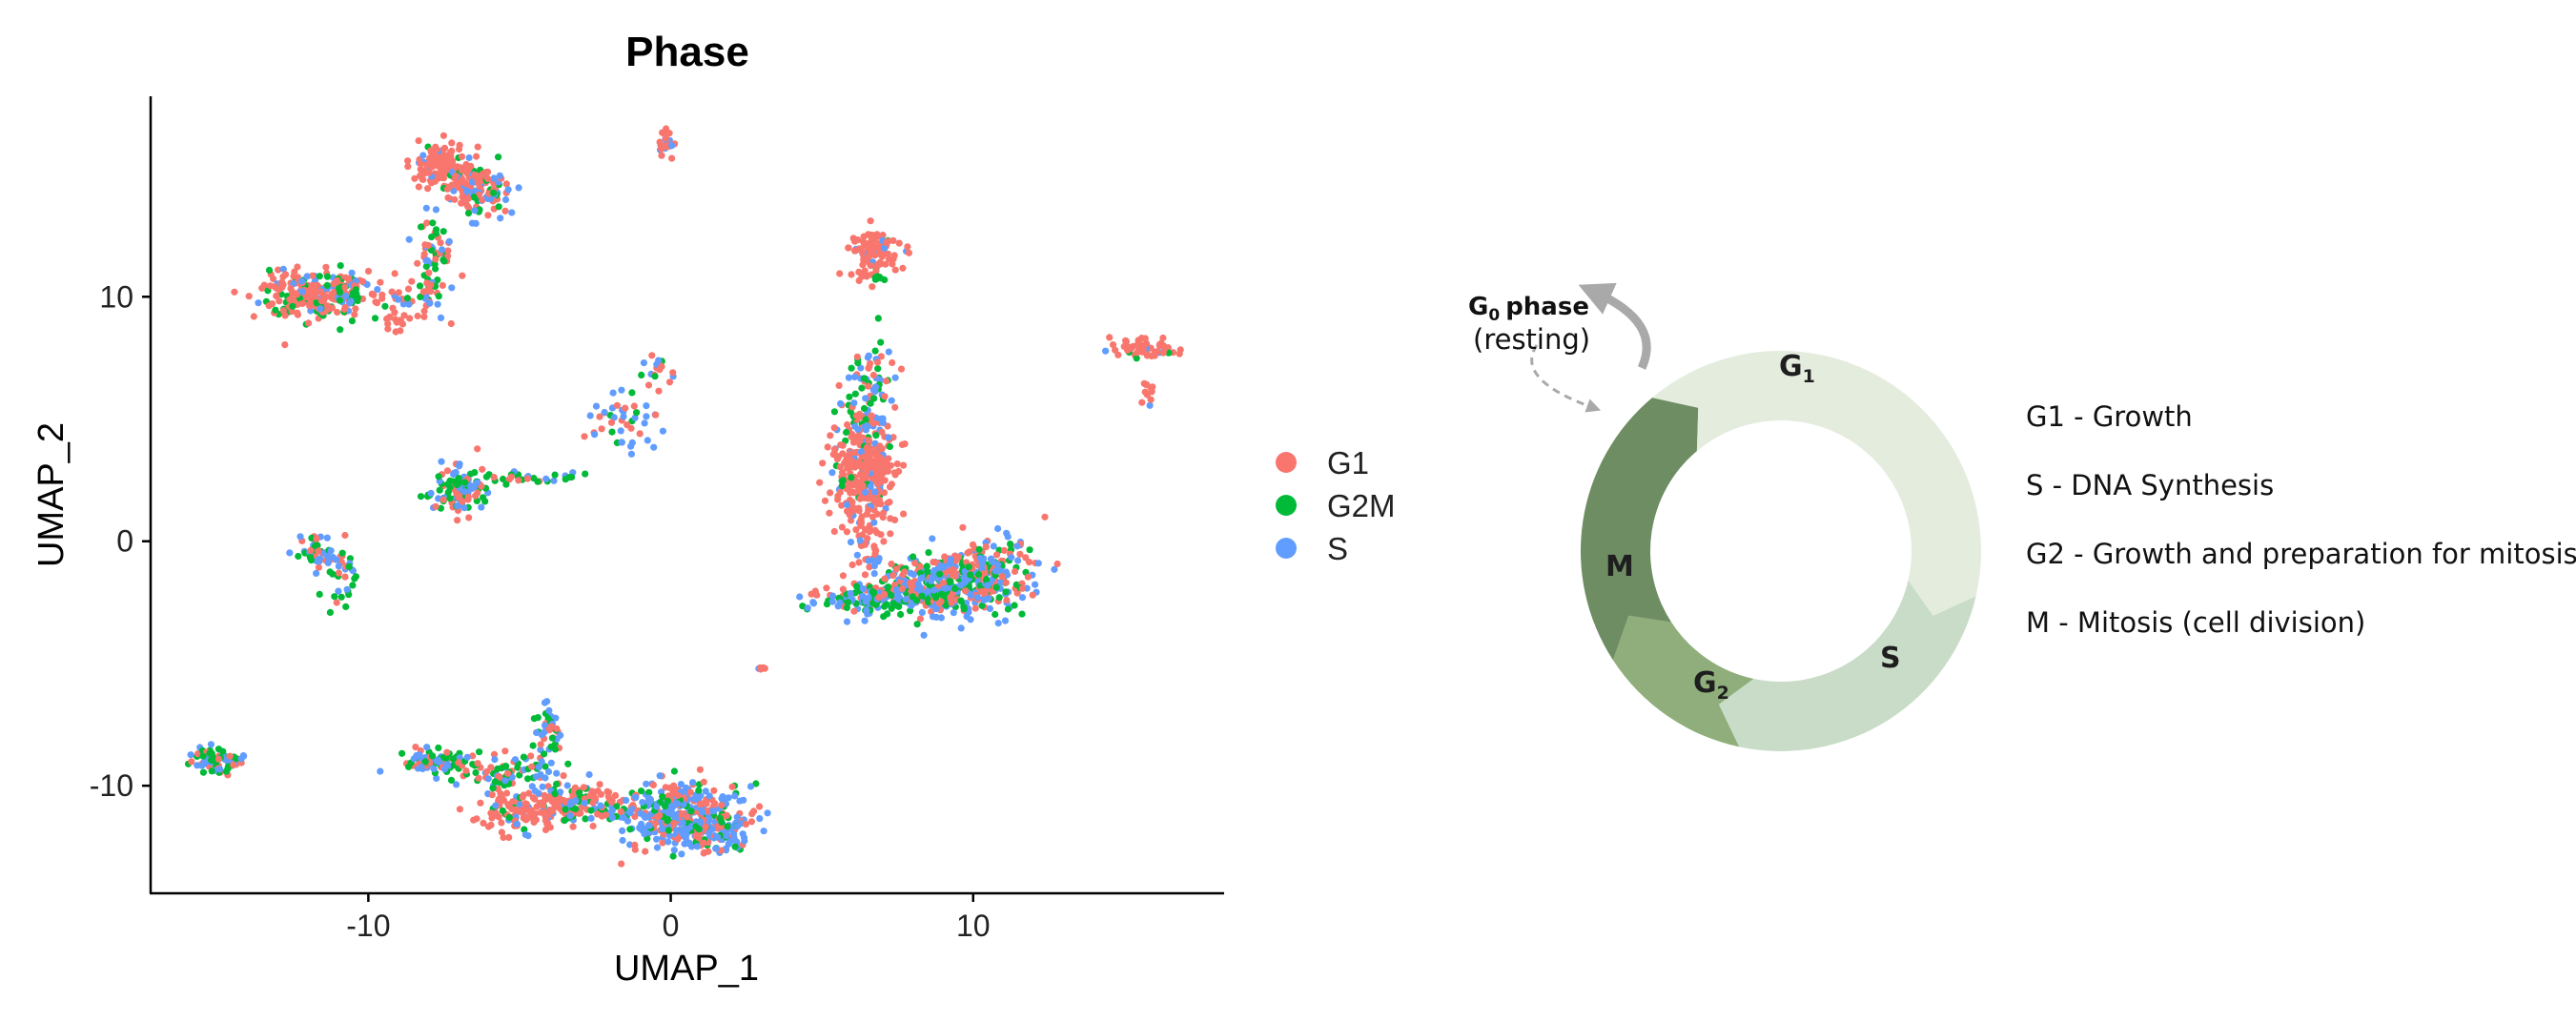  Describe the element at coordinates (1620, 566) in the screenshot. I see `cycle-label-m: M` at that location.